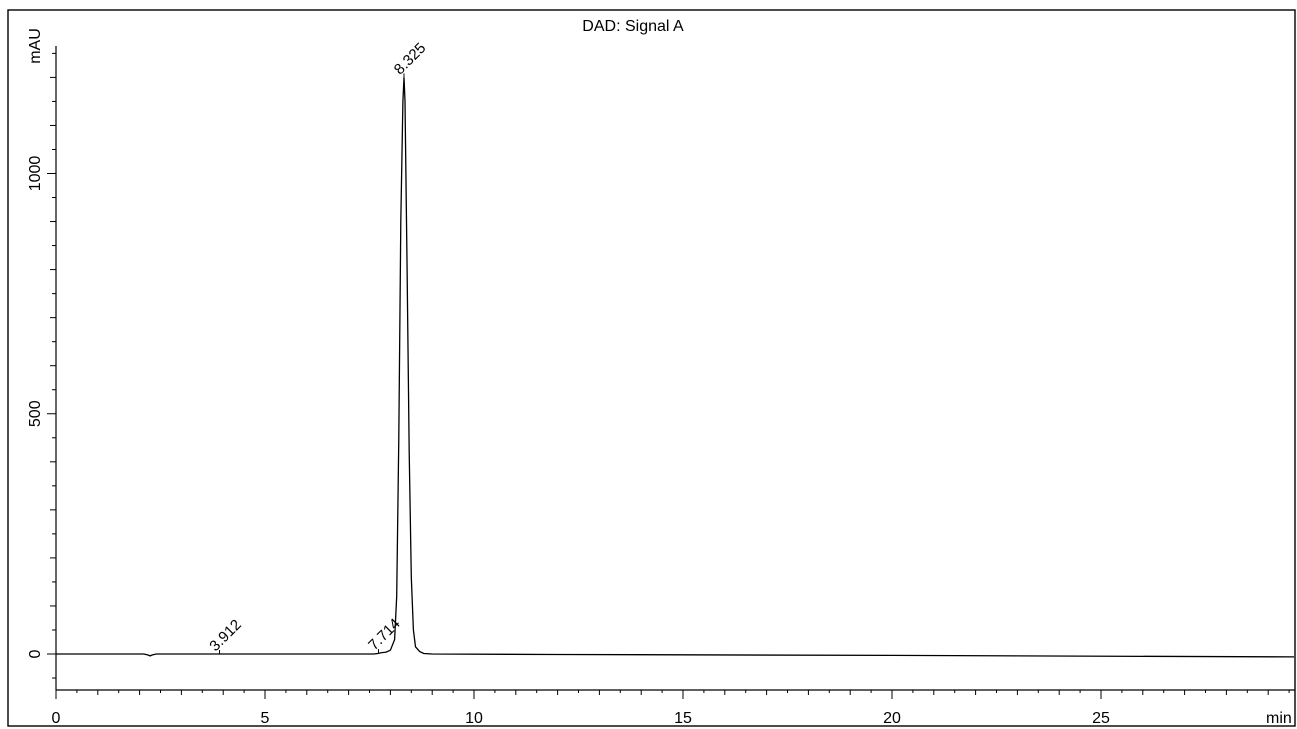 This screenshot has height=729, width=1297. What do you see at coordinates (633, 26) in the screenshot?
I see `chart-title: DAD: Signal A` at bounding box center [633, 26].